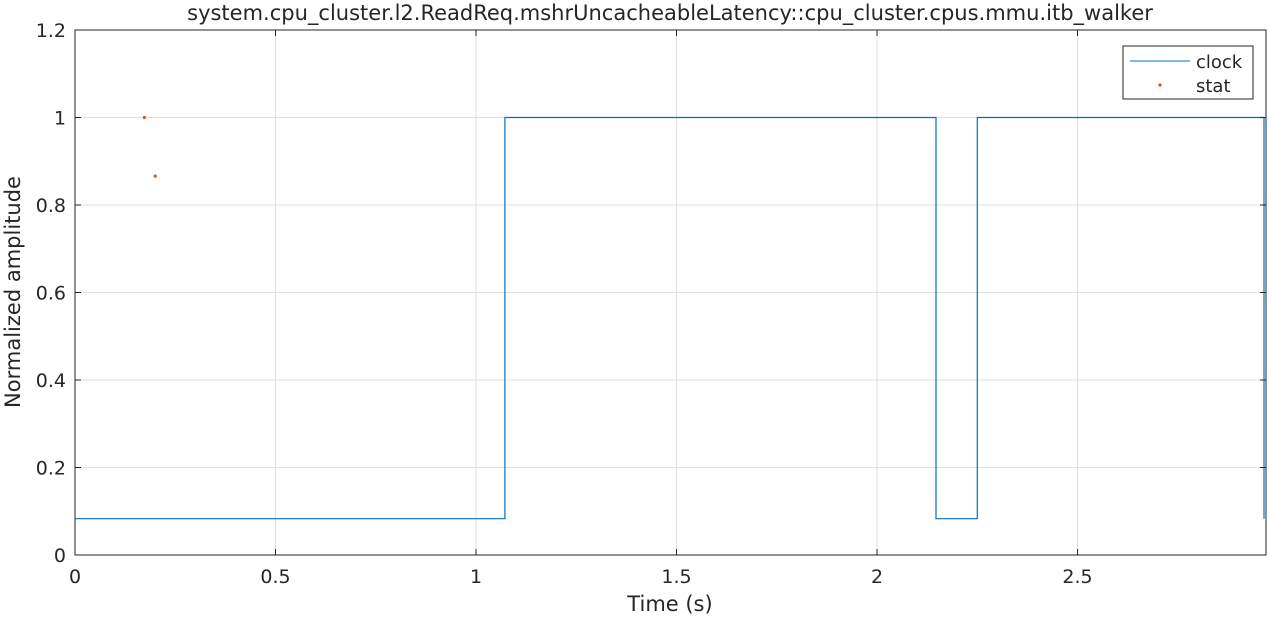 Image resolution: width=1269 pixels, height=621 pixels. Describe the element at coordinates (1160, 85) in the screenshot. I see `legend-swatch-stat` at that location.